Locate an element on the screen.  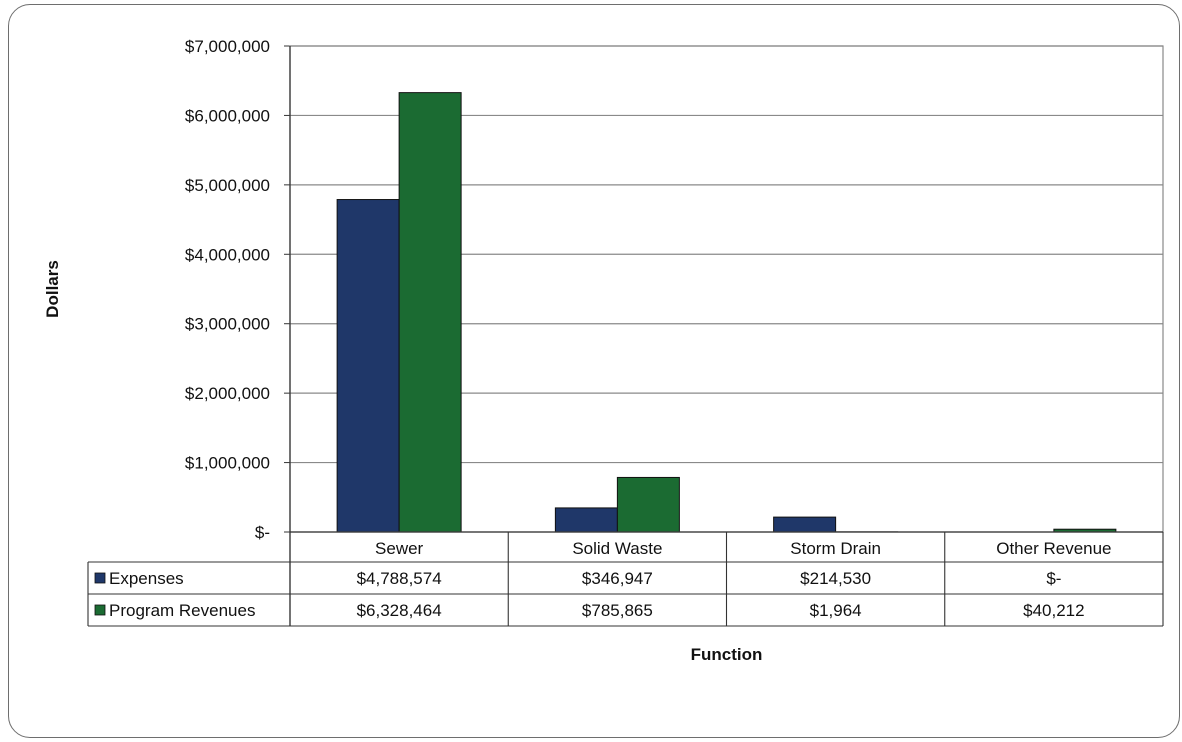
category-label-sewer: Sewer is located at coordinates (399, 548).